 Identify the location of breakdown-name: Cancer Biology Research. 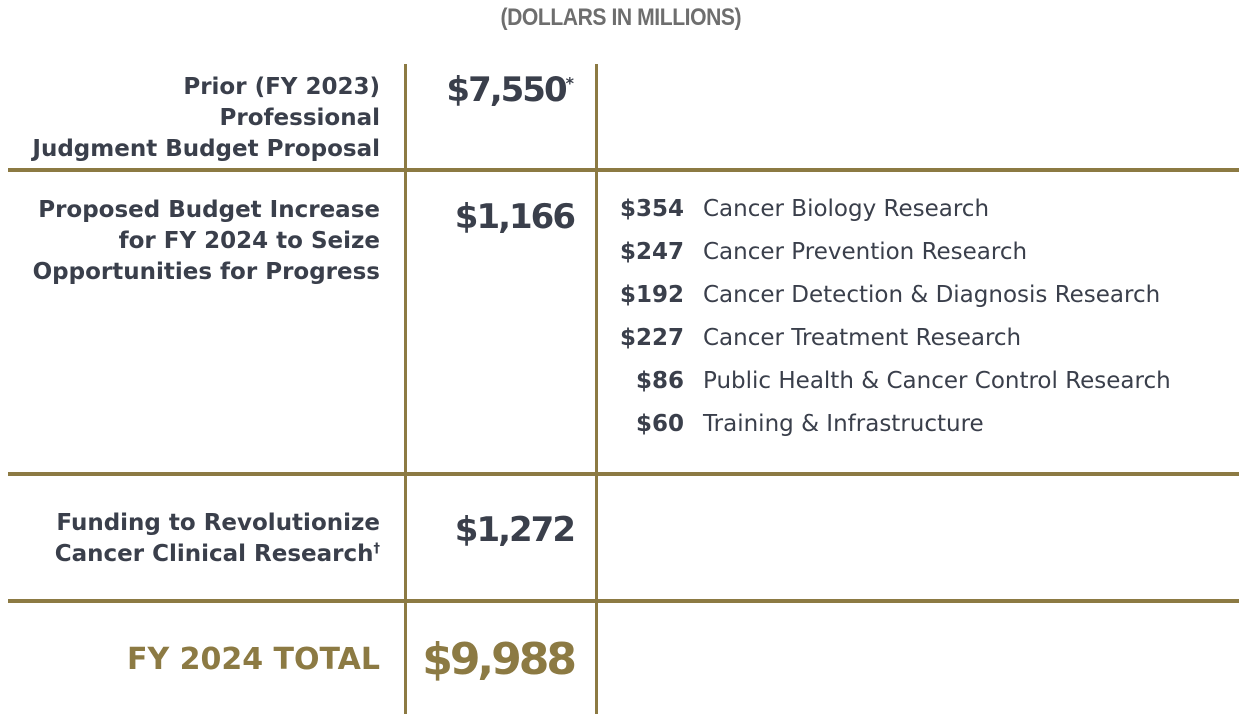
(846, 209).